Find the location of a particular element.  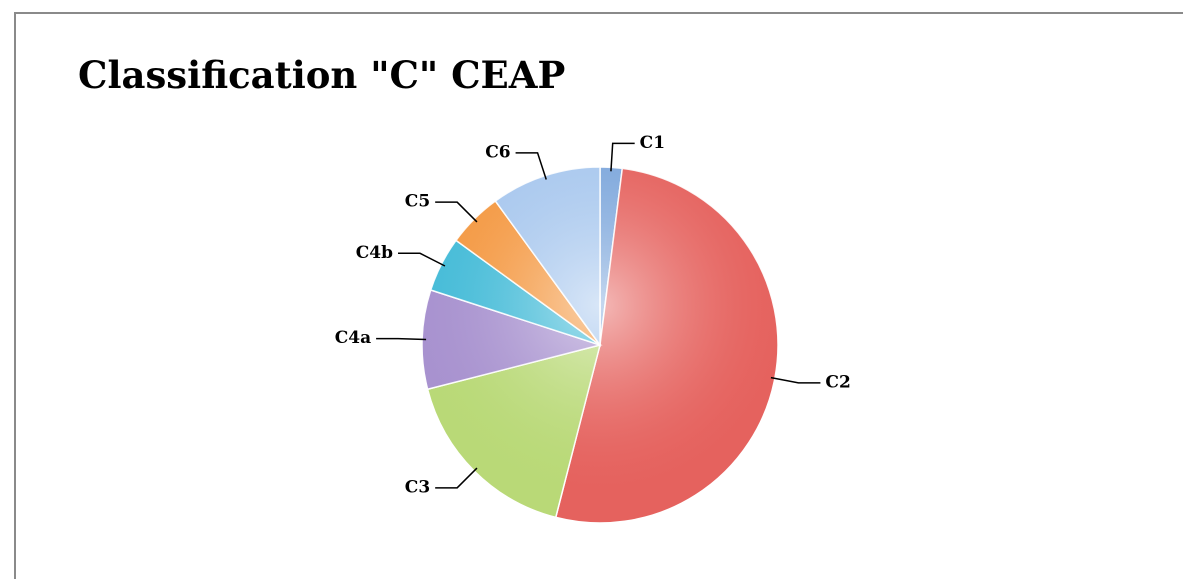

slice-label: C4a is located at coordinates (353, 338).